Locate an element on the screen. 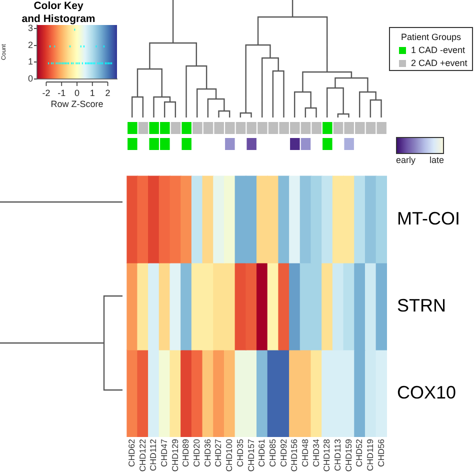  x-tick-label: CHD100 is located at coordinates (229, 455).